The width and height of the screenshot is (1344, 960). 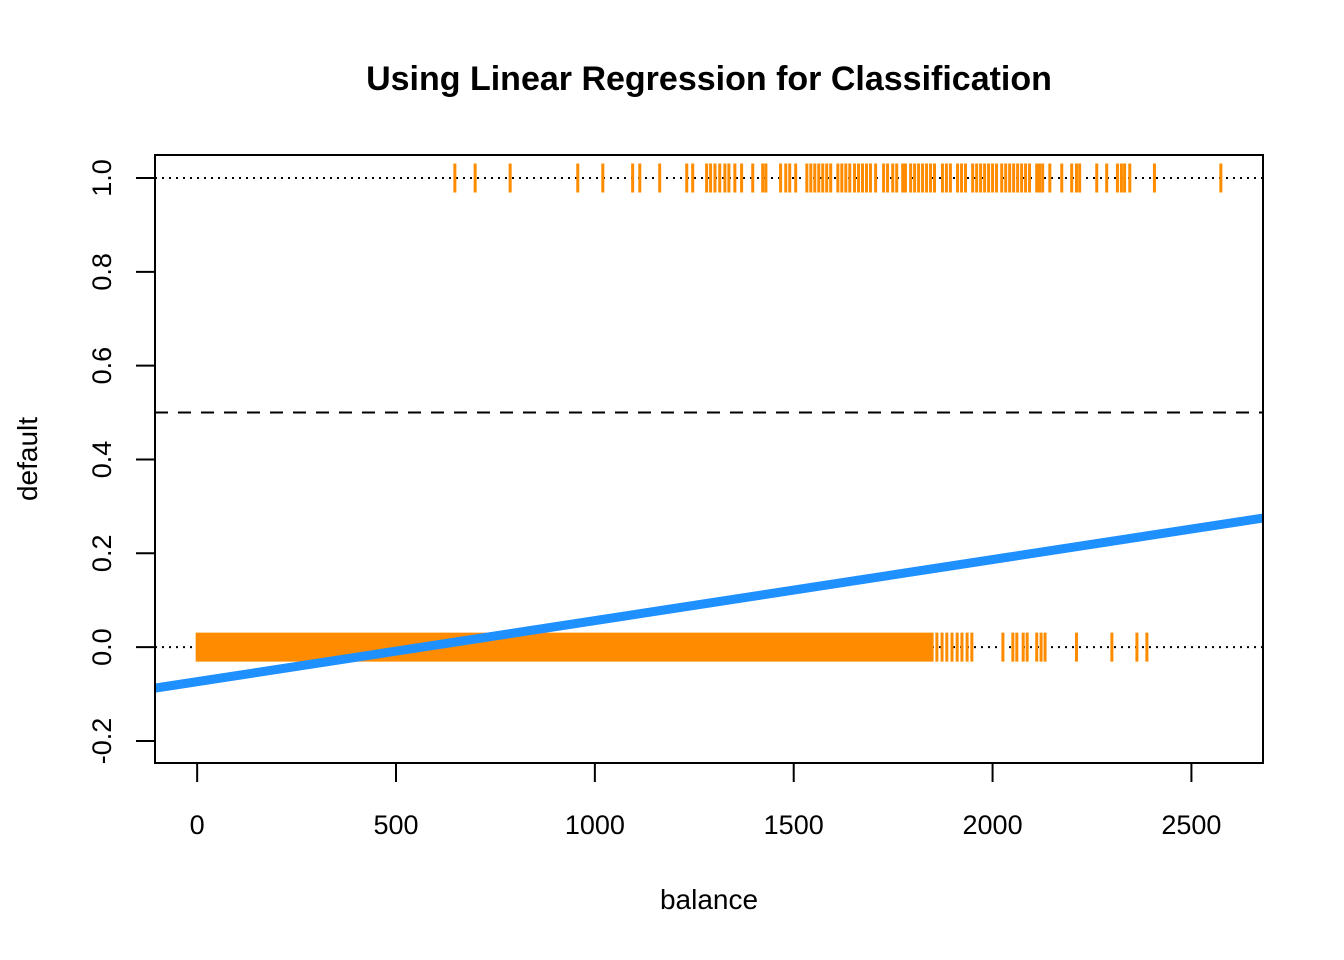 I want to click on x-axis-label: balance, so click(x=709, y=899).